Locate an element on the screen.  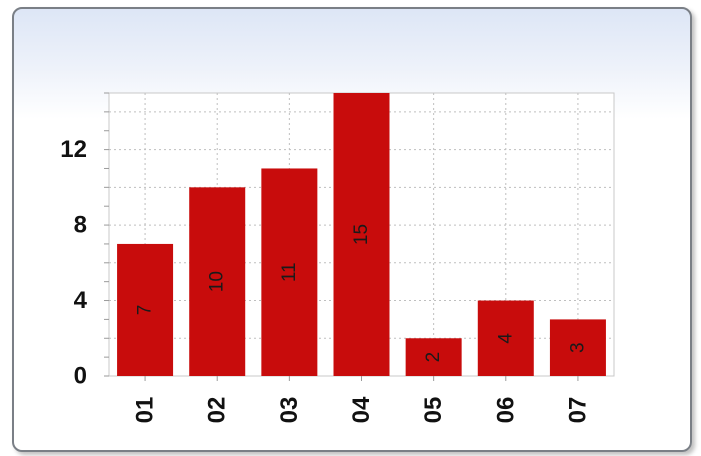
x-tick-label: 02 is located at coordinates (217, 410).